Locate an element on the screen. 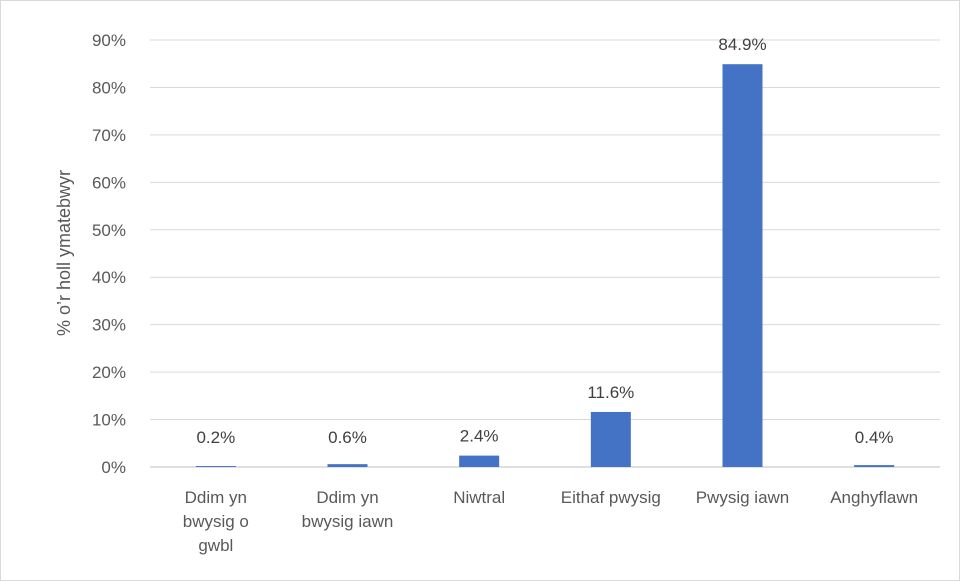 This screenshot has height=581, width=960. x-category-label: Anghyflawn is located at coordinates (874, 497).